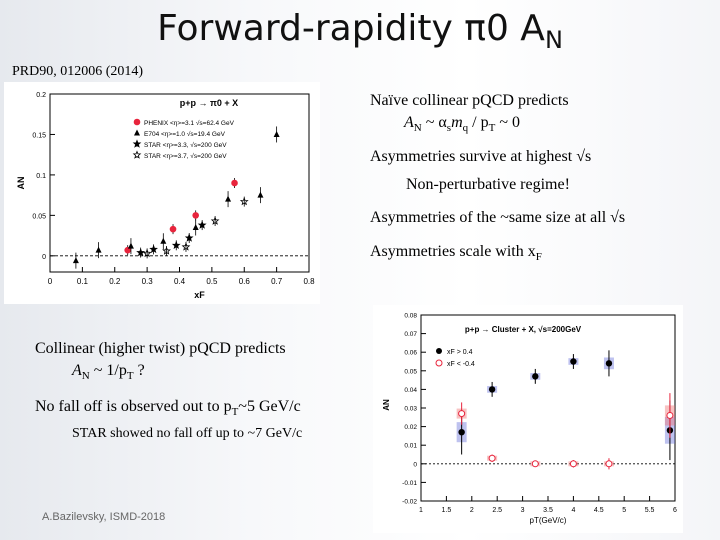  I want to click on chart1-xtick-label: 0.4, so click(180, 281).